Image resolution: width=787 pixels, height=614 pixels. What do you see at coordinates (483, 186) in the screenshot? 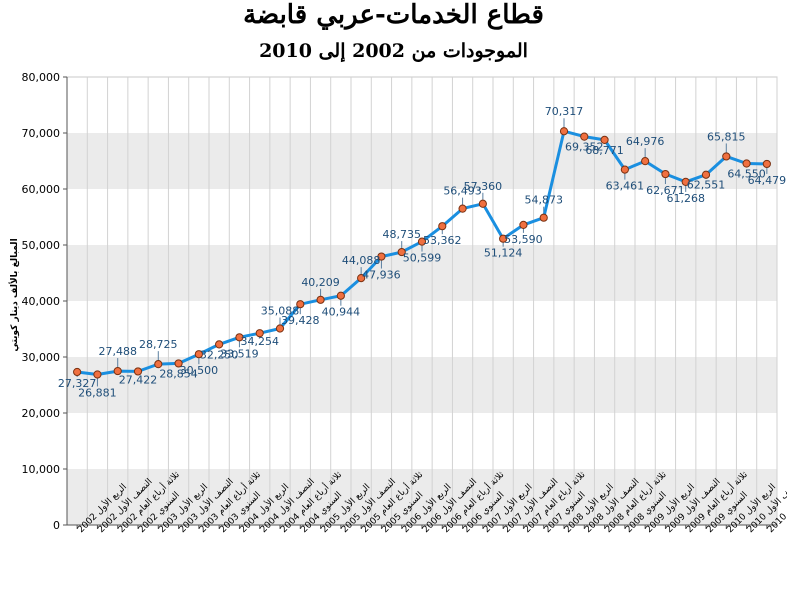
I see `data-label: 57,360` at bounding box center [483, 186].